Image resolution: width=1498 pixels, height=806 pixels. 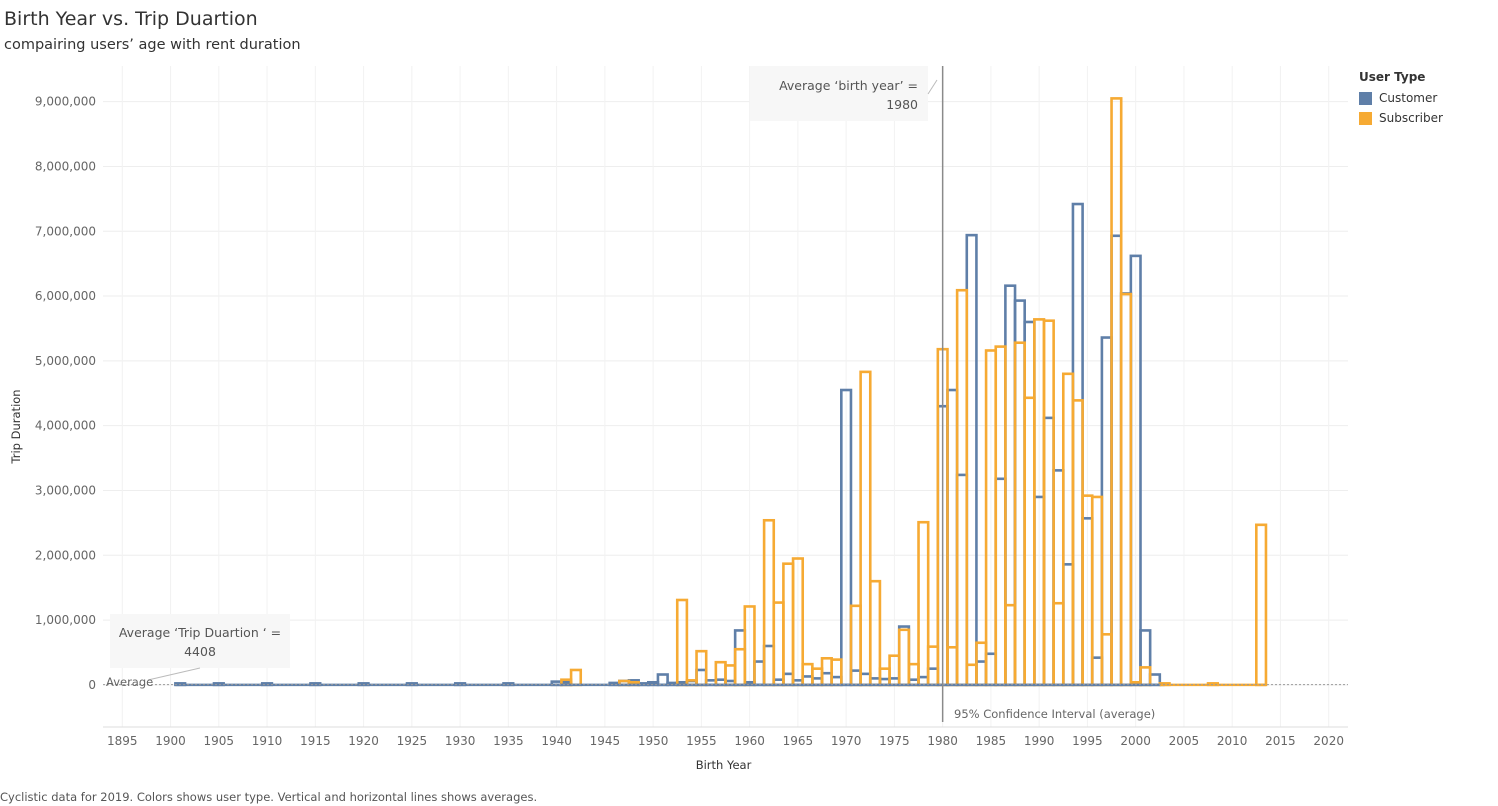 What do you see at coordinates (65, 102) in the screenshot?
I see `y-tick-label: 9,000,000` at bounding box center [65, 102].